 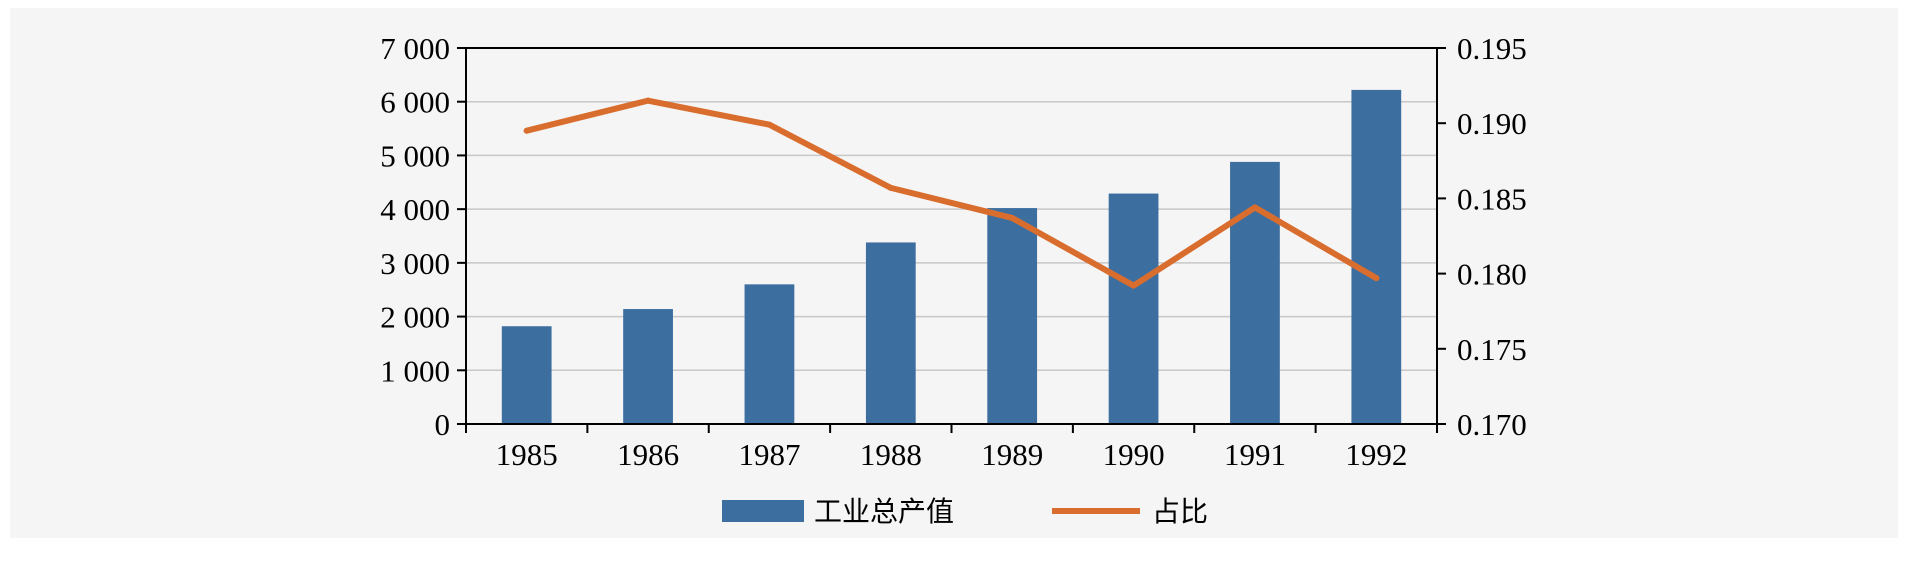 I want to click on left-axis-tick-label: 6 000, so click(x=415, y=102).